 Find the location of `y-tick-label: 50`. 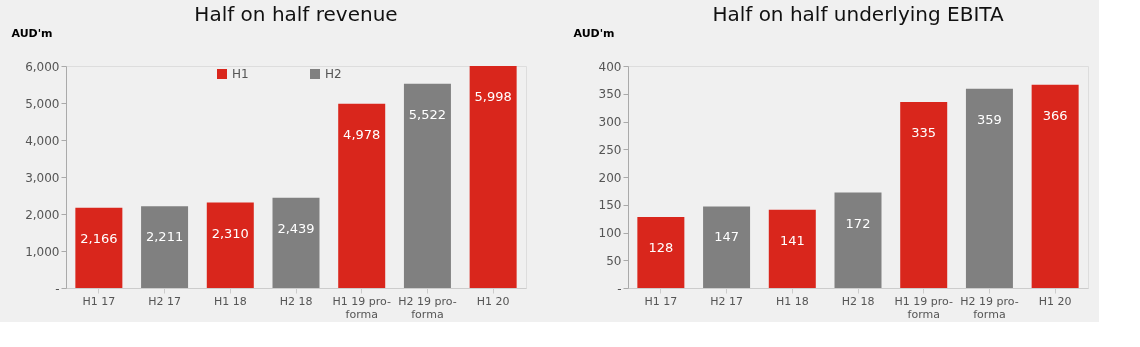

y-tick-label: 50 is located at coordinates (614, 260).